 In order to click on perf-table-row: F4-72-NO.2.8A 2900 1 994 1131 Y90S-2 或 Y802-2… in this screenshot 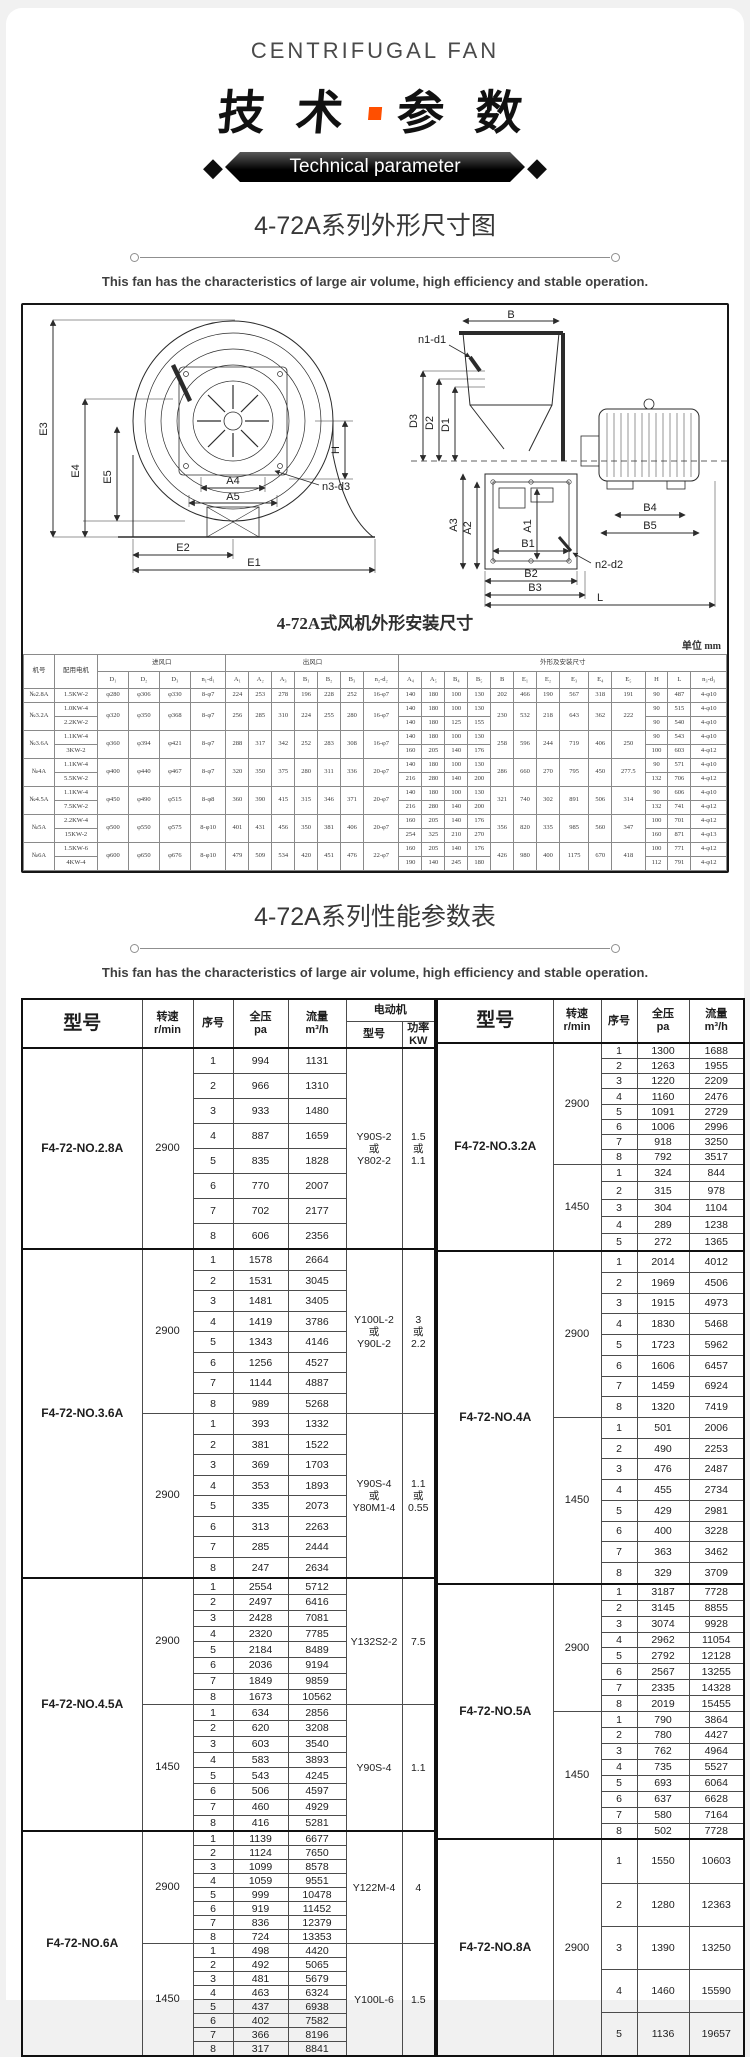, I will do `click(228, 1148)`.